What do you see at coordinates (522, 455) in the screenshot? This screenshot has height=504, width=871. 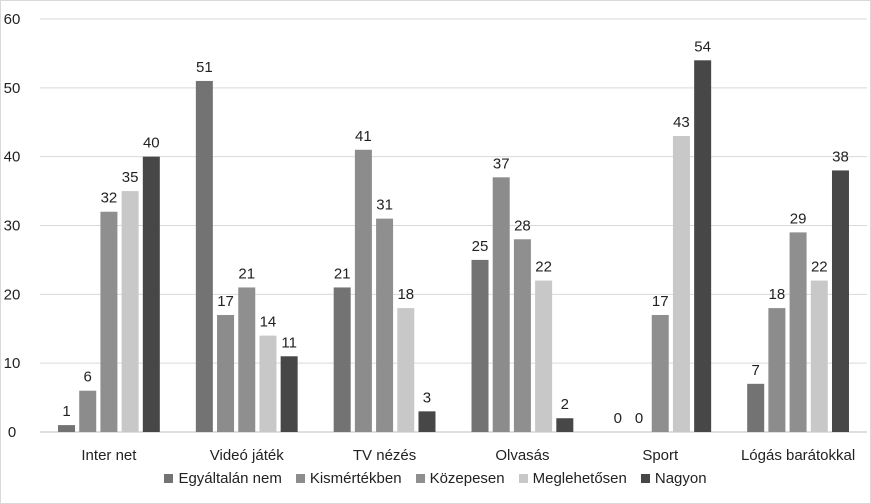 I see `x-tick-label: Olvasás` at bounding box center [522, 455].